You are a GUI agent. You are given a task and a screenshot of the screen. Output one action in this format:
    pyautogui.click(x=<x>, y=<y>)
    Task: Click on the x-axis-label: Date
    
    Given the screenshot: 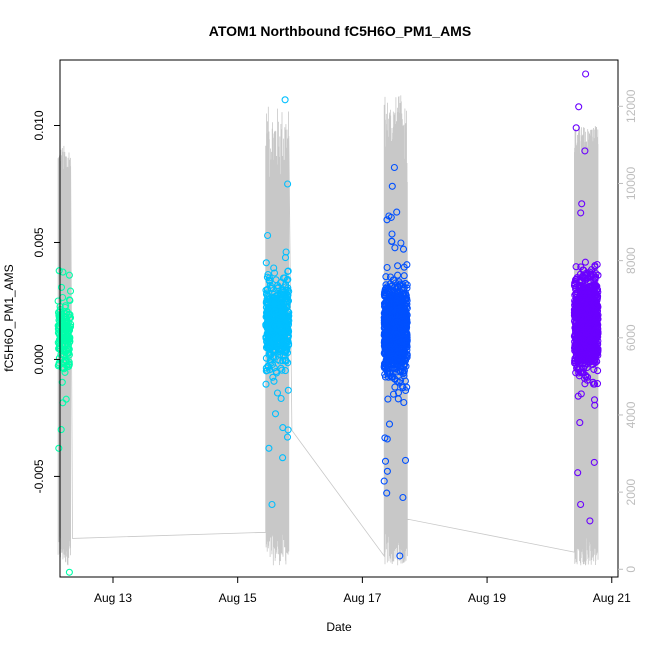 What is the action you would take?
    pyautogui.click(x=339, y=627)
    